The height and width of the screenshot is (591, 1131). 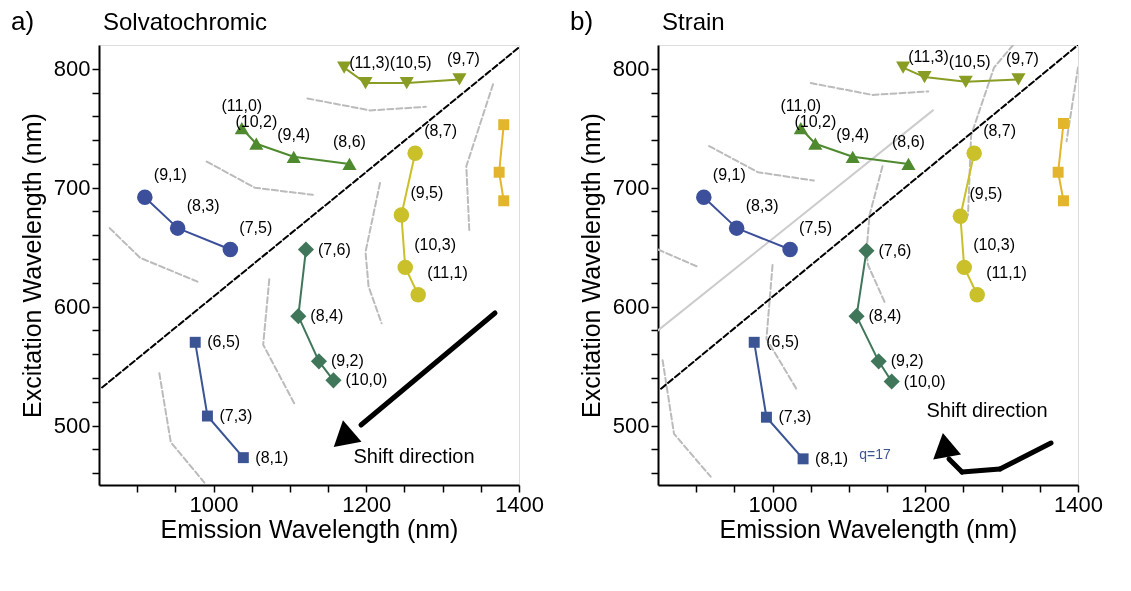 I want to click on annotation: (11,3), so click(x=369, y=63).